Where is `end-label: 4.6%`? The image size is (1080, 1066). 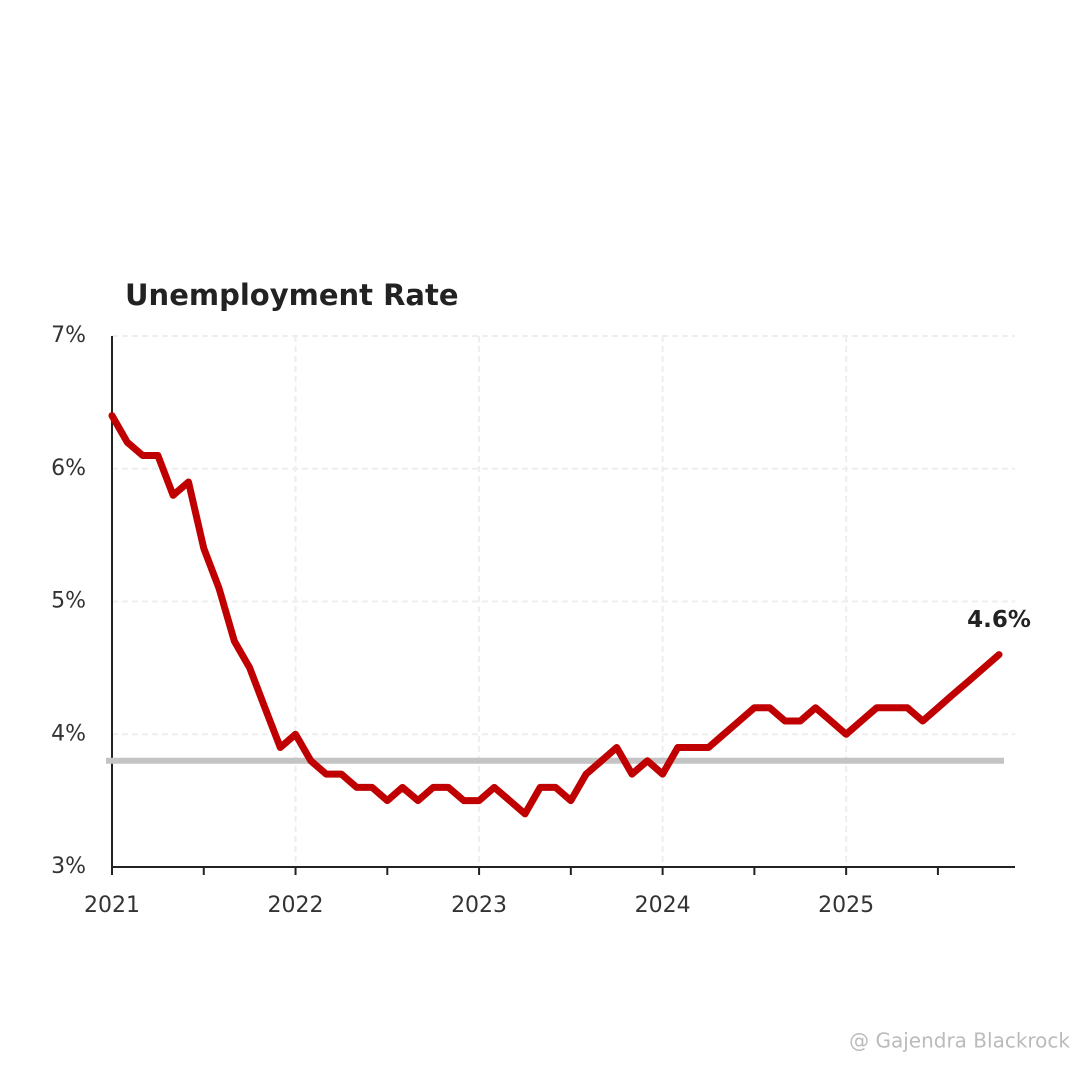
end-label: 4.6% is located at coordinates (999, 620).